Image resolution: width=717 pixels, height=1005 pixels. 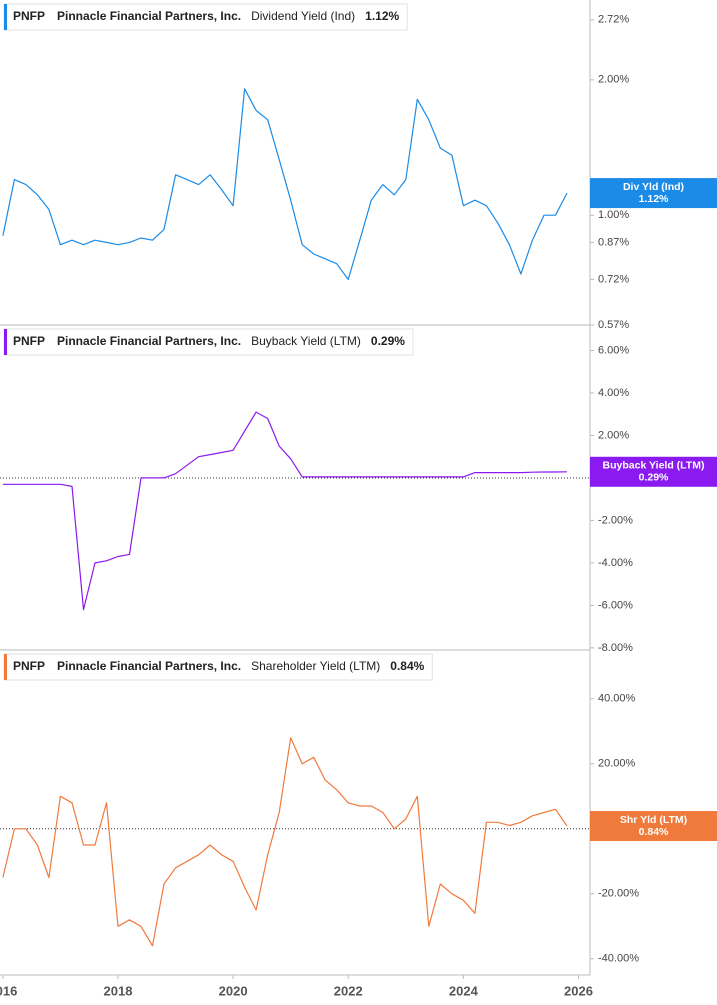 I want to click on y-tick-label: 6.00%, so click(x=613, y=350).